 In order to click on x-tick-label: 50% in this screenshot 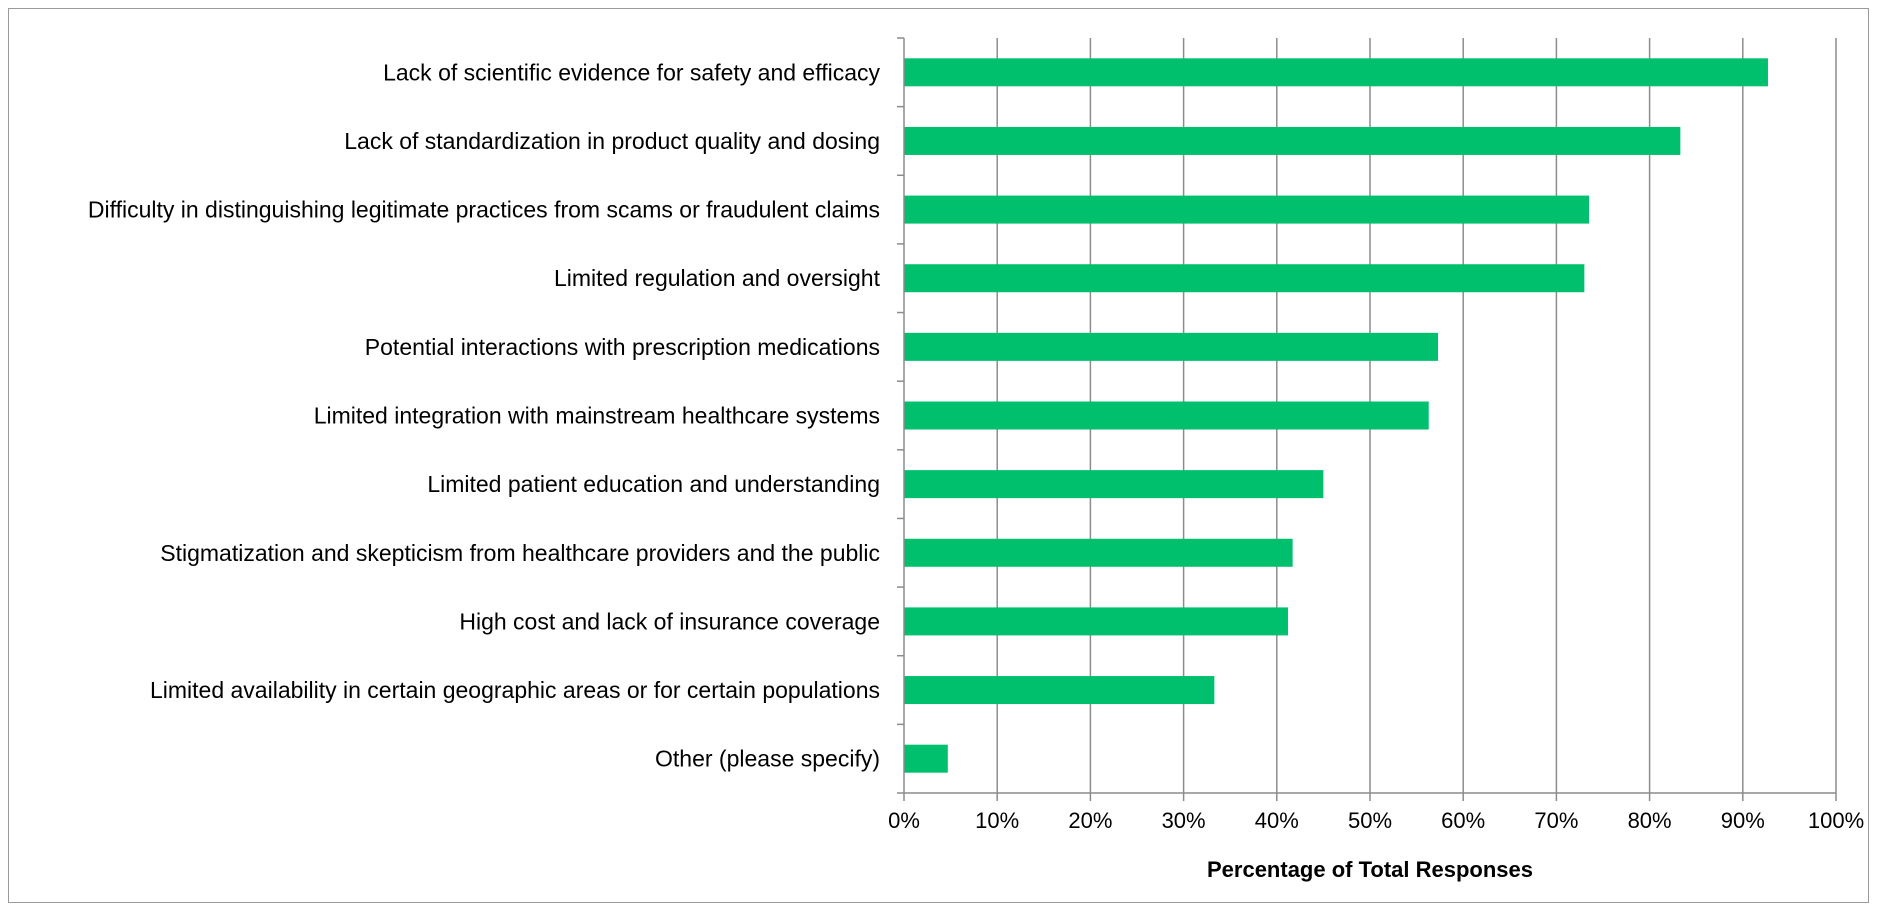, I will do `click(1370, 820)`.